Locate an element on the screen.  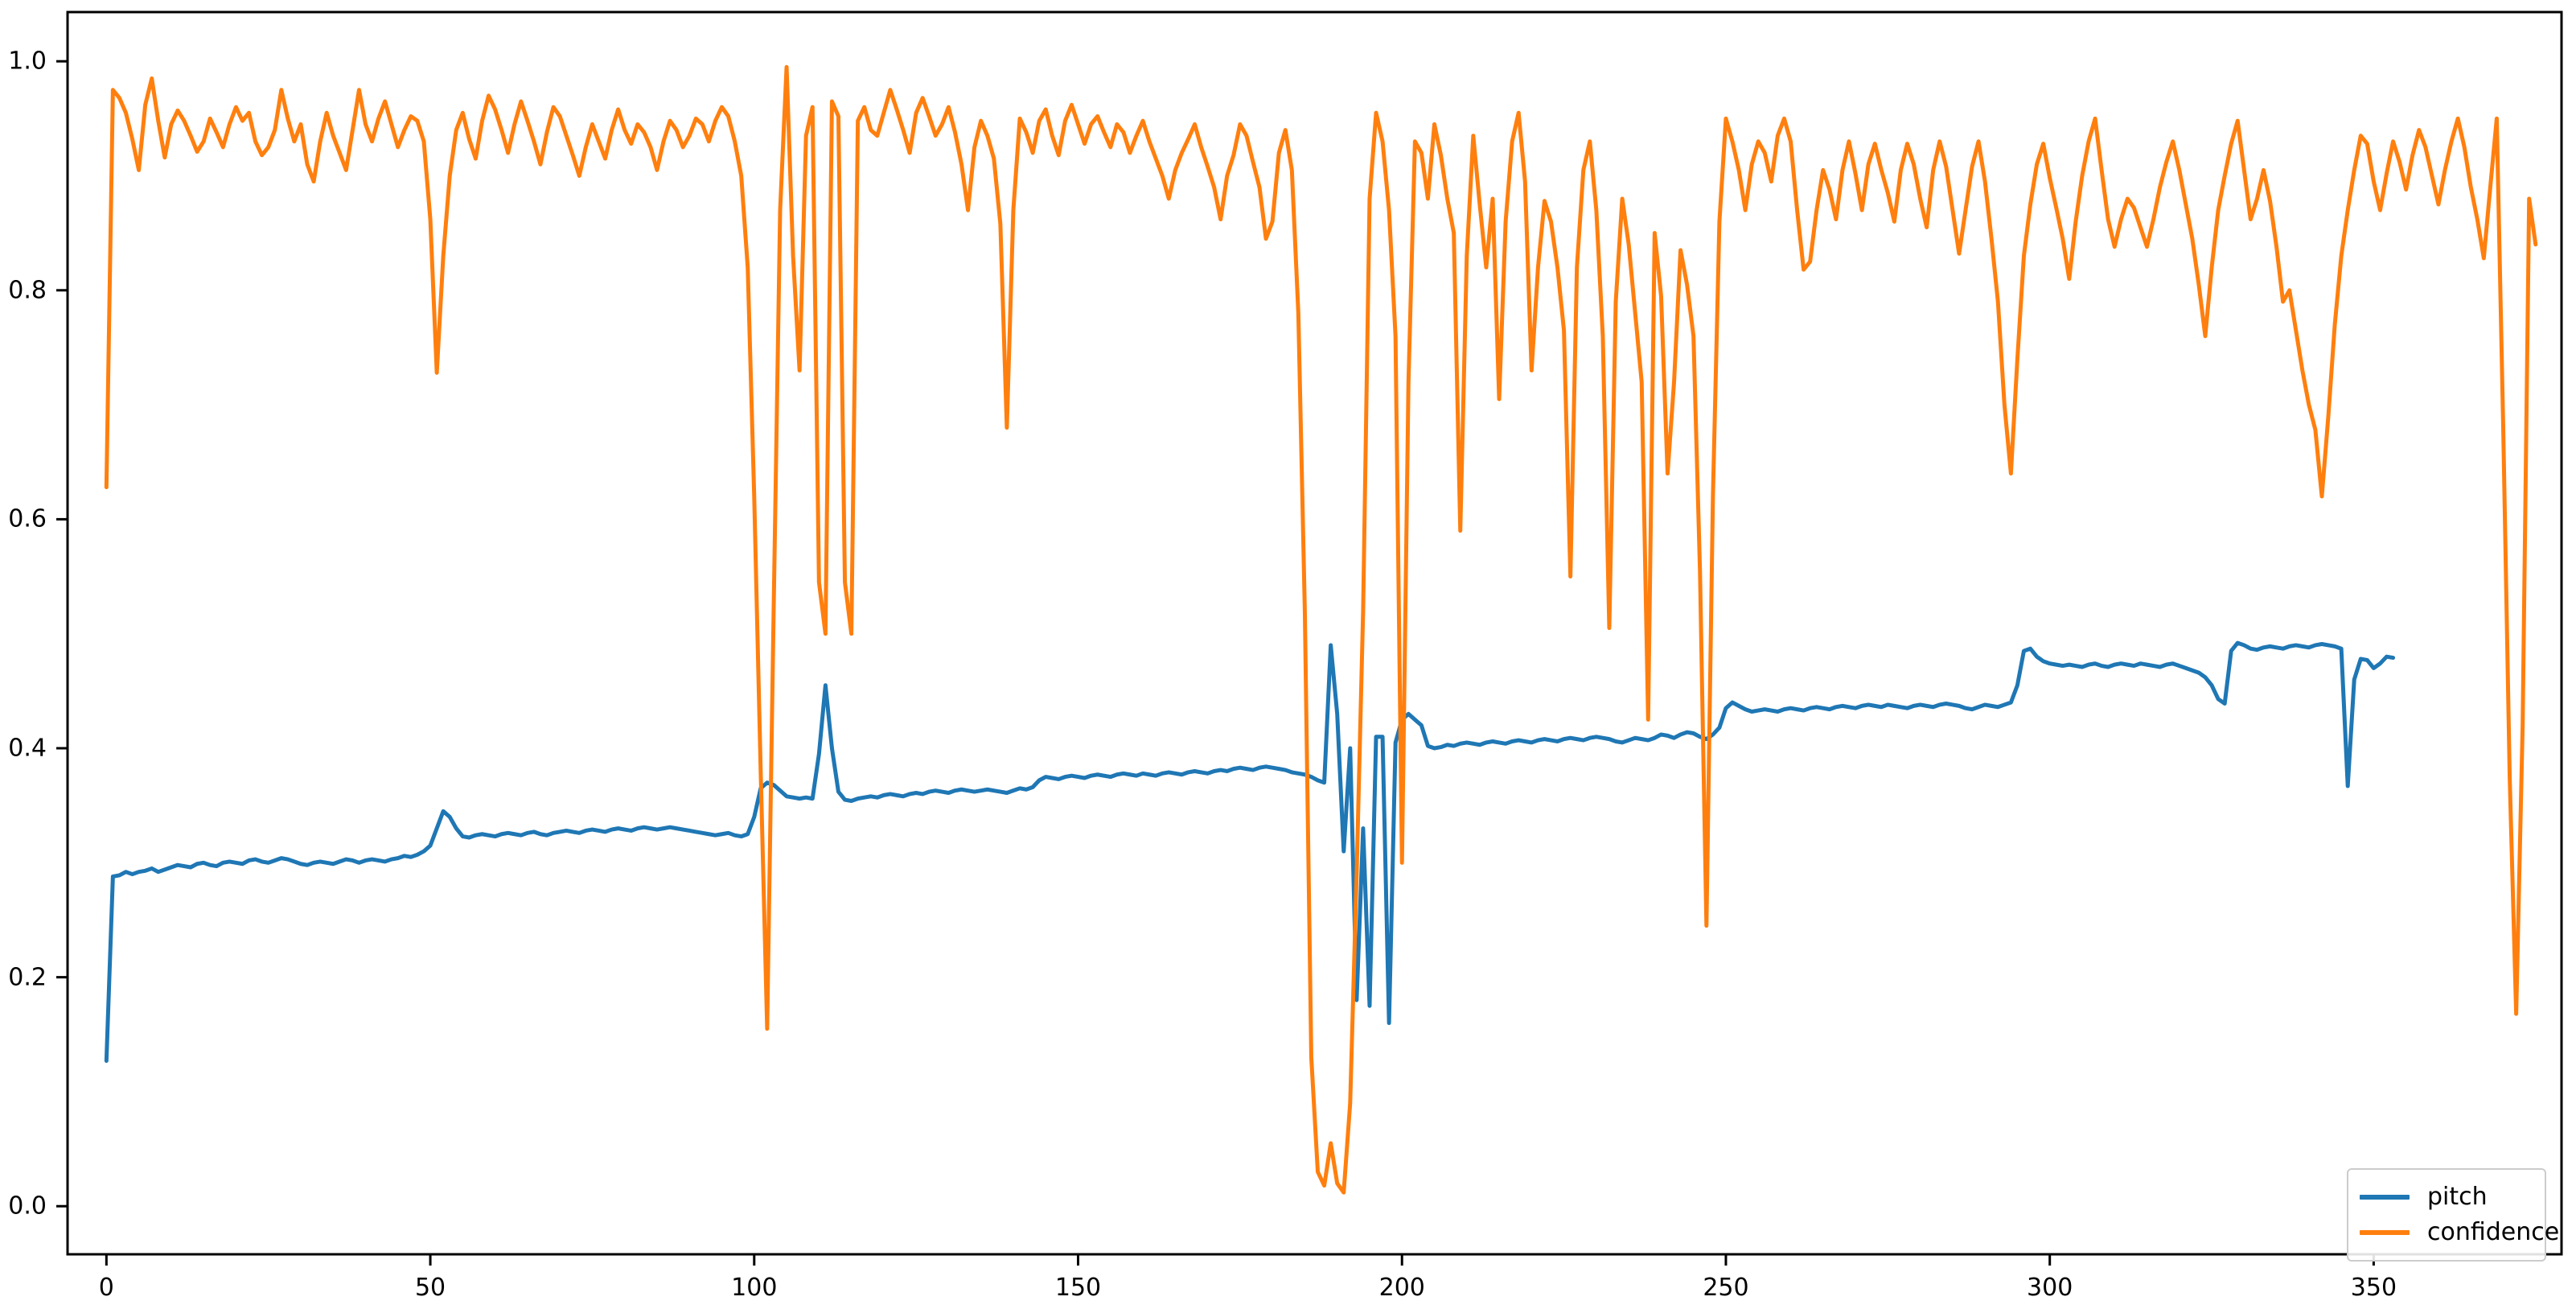
x-tick-label: 50 is located at coordinates (430, 1288).